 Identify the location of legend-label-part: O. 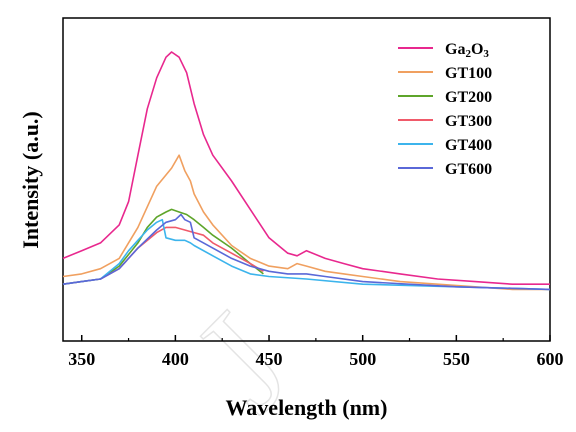
(477, 49).